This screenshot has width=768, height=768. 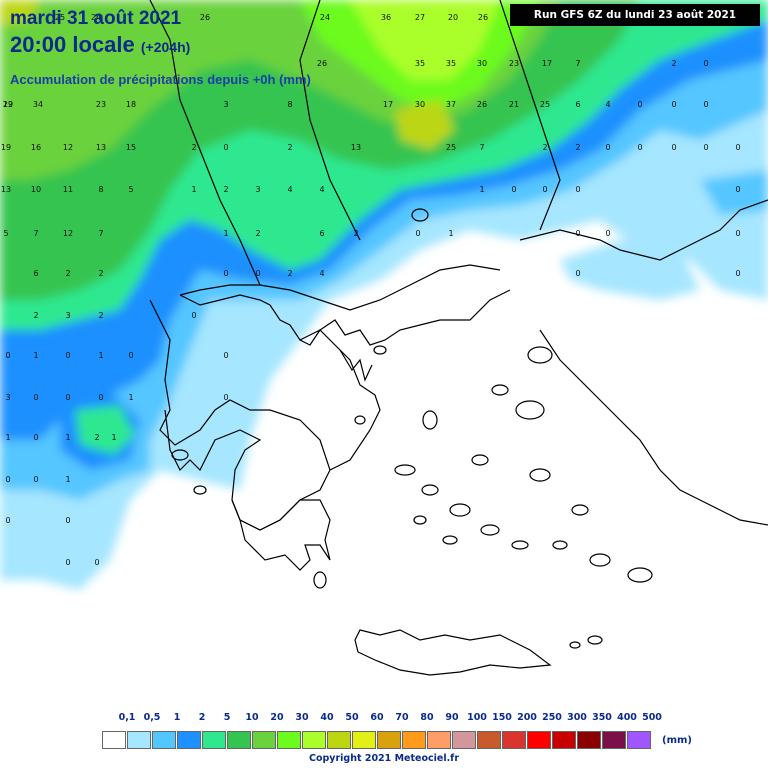 I want to click on grid-value: 34, so click(x=38, y=104).